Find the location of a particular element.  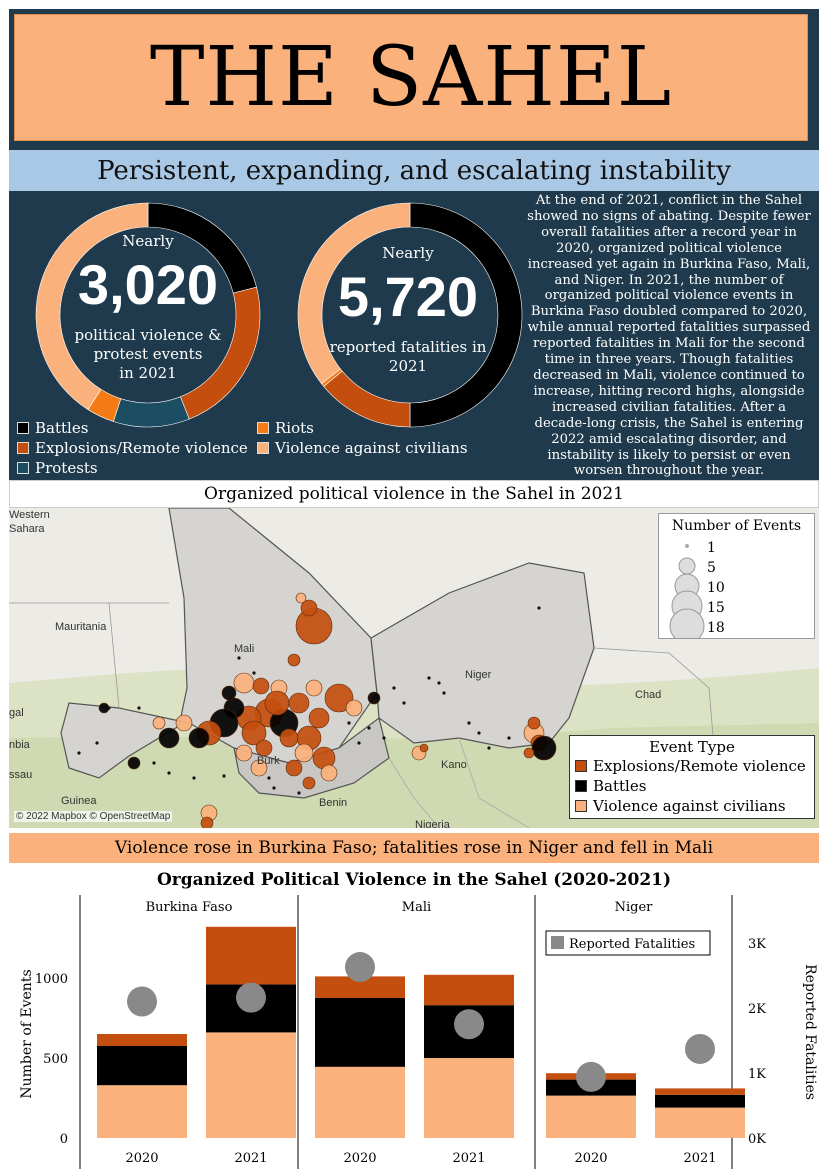

y-axis-title: Number of Events is located at coordinates (27, 1033).